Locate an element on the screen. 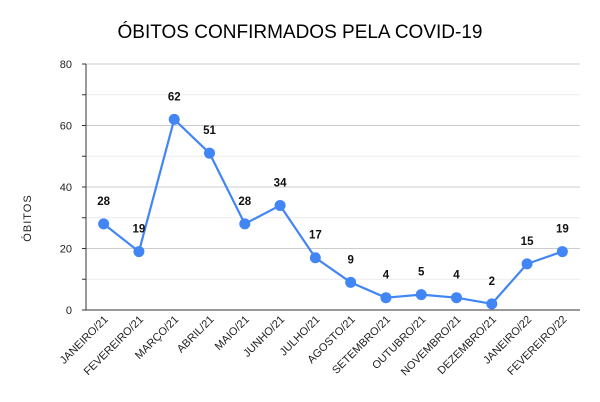 This screenshot has width=600, height=402. x-tick-label: NOVEMBRO/21 is located at coordinates (431, 346).